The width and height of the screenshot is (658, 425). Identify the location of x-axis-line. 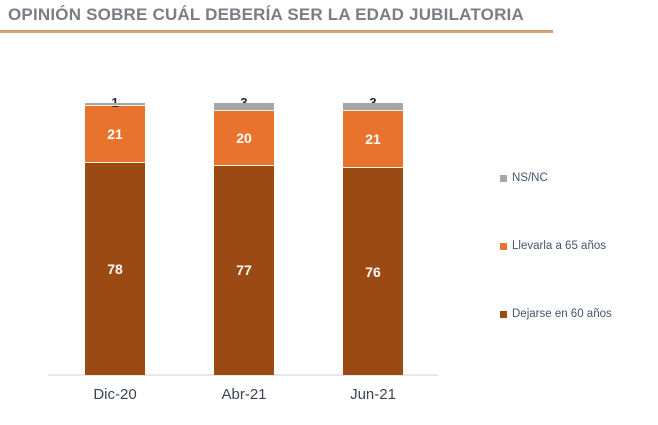
(243, 375).